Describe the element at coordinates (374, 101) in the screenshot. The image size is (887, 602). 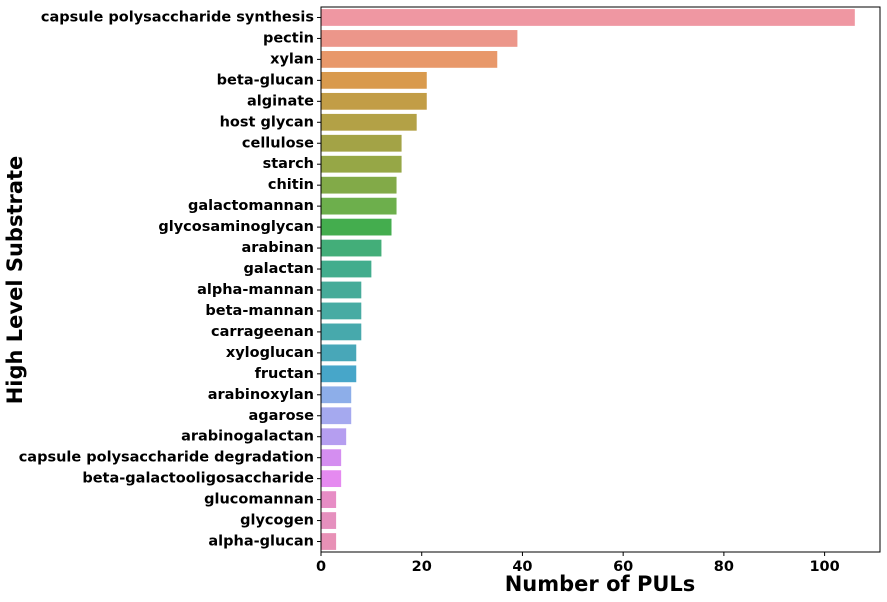
I see `bar-alginate` at that location.